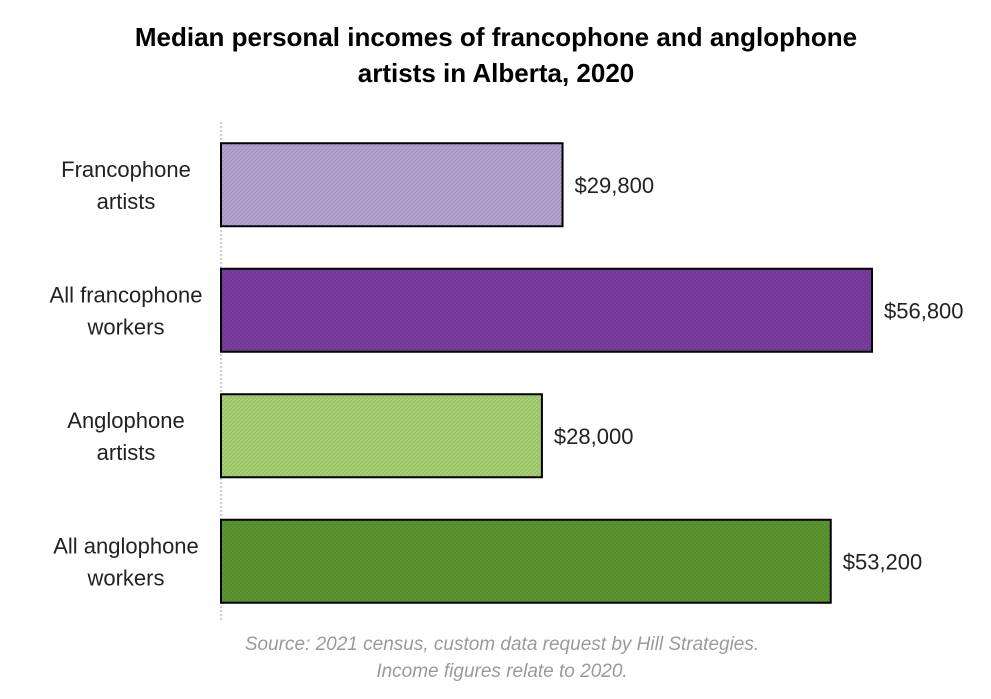 This screenshot has width=991, height=699. What do you see at coordinates (594, 436) in the screenshot?
I see `value-label-anglophone-artists: $28,000` at bounding box center [594, 436].